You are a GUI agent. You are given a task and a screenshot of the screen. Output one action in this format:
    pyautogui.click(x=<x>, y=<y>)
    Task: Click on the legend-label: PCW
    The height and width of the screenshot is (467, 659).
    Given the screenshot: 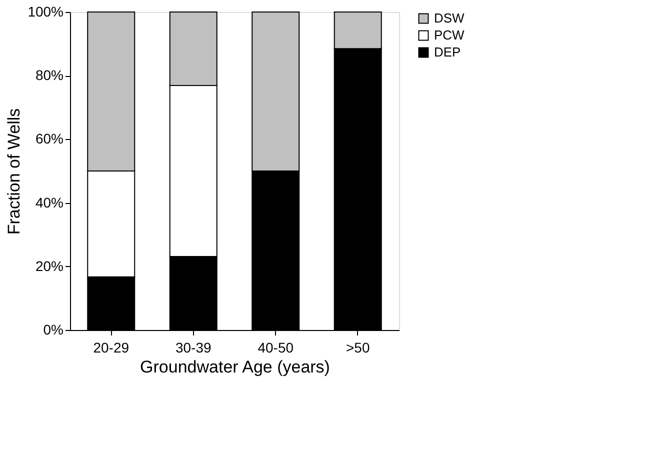 What is the action you would take?
    pyautogui.click(x=450, y=35)
    